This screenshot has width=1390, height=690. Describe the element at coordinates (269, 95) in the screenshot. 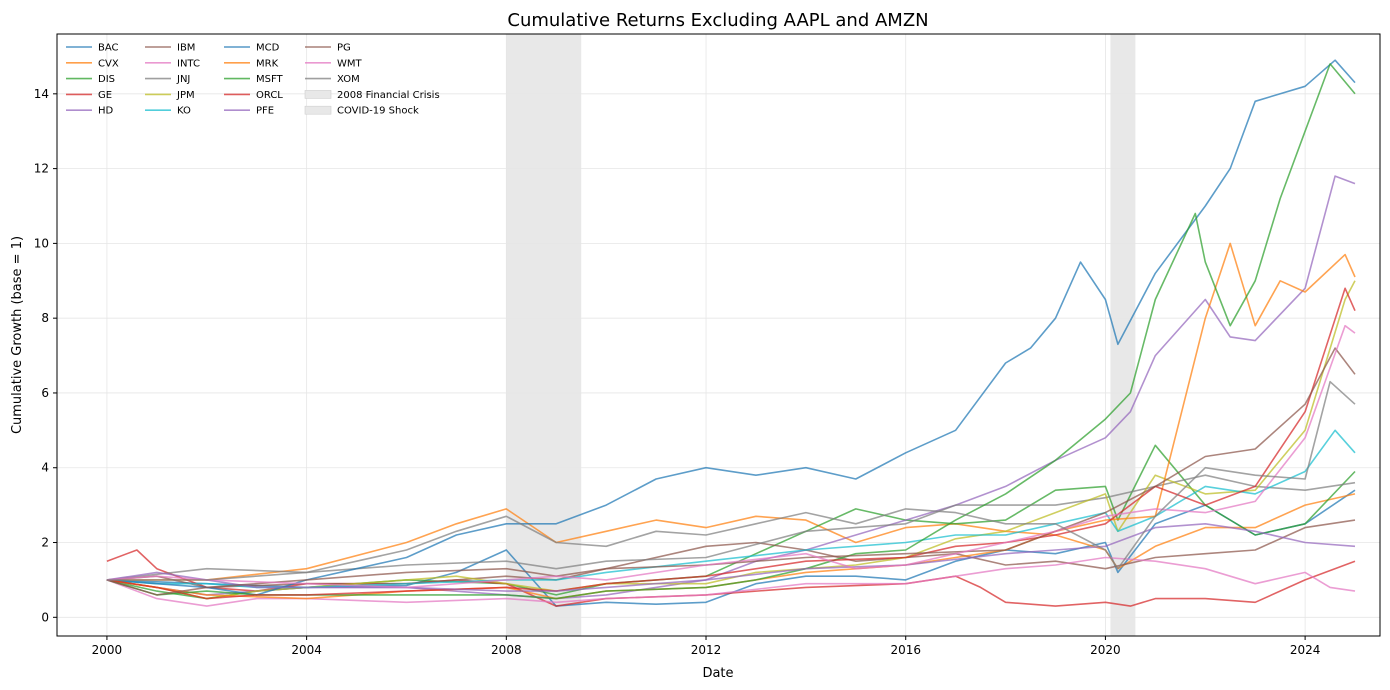

I see `legend-label: ORCL` at that location.